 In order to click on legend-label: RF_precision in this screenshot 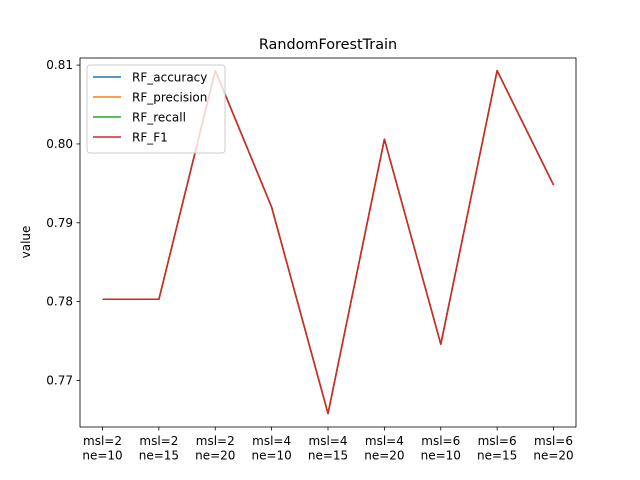, I will do `click(169, 98)`.